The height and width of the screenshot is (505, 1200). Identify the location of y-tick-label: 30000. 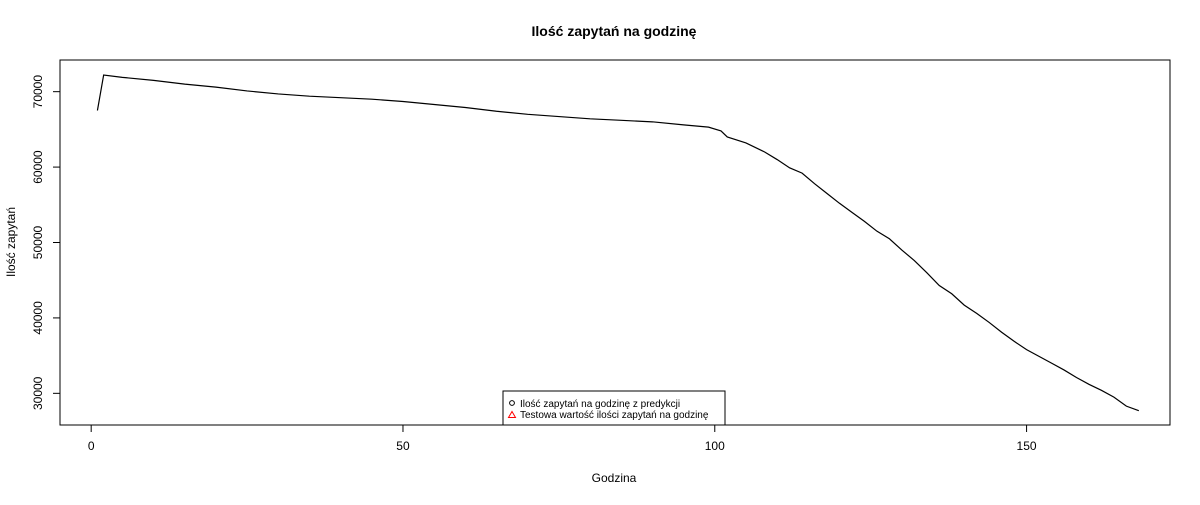
(38, 393).